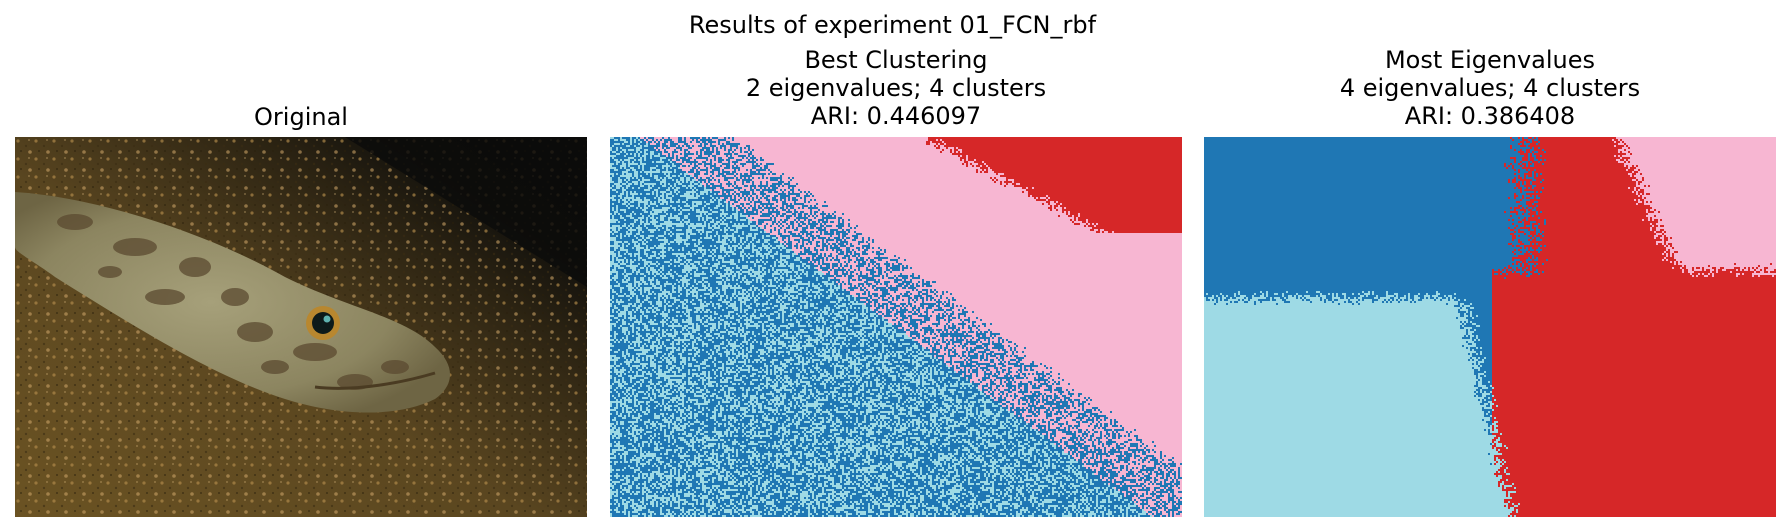 The width and height of the screenshot is (1785, 532). I want to click on panel-most-eigenvalues-subtitle-line: 4 eigenvalues; 4 clusters, so click(1490, 88).